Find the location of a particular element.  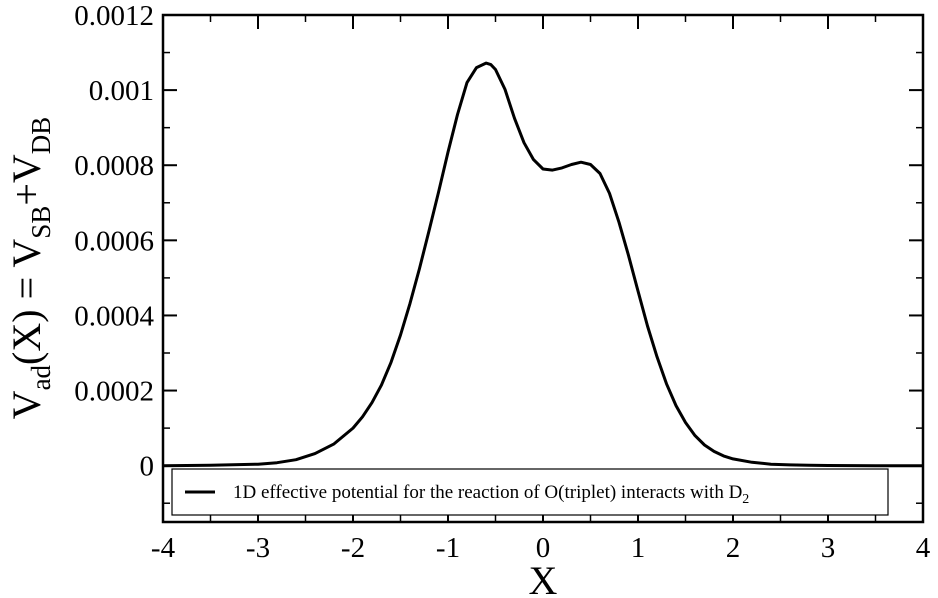

x-tick-label: -4 is located at coordinates (163, 548).